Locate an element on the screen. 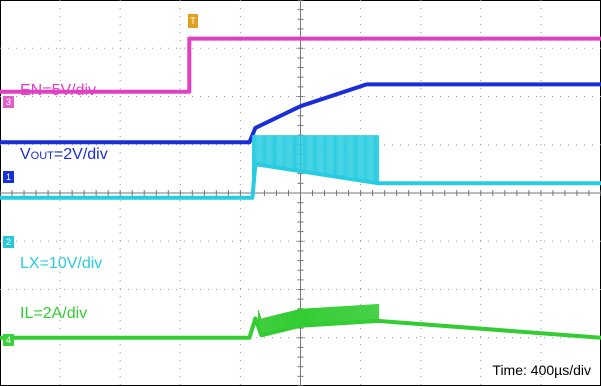 The width and height of the screenshot is (601, 386). trace-lx-10v-div is located at coordinates (300, 181).